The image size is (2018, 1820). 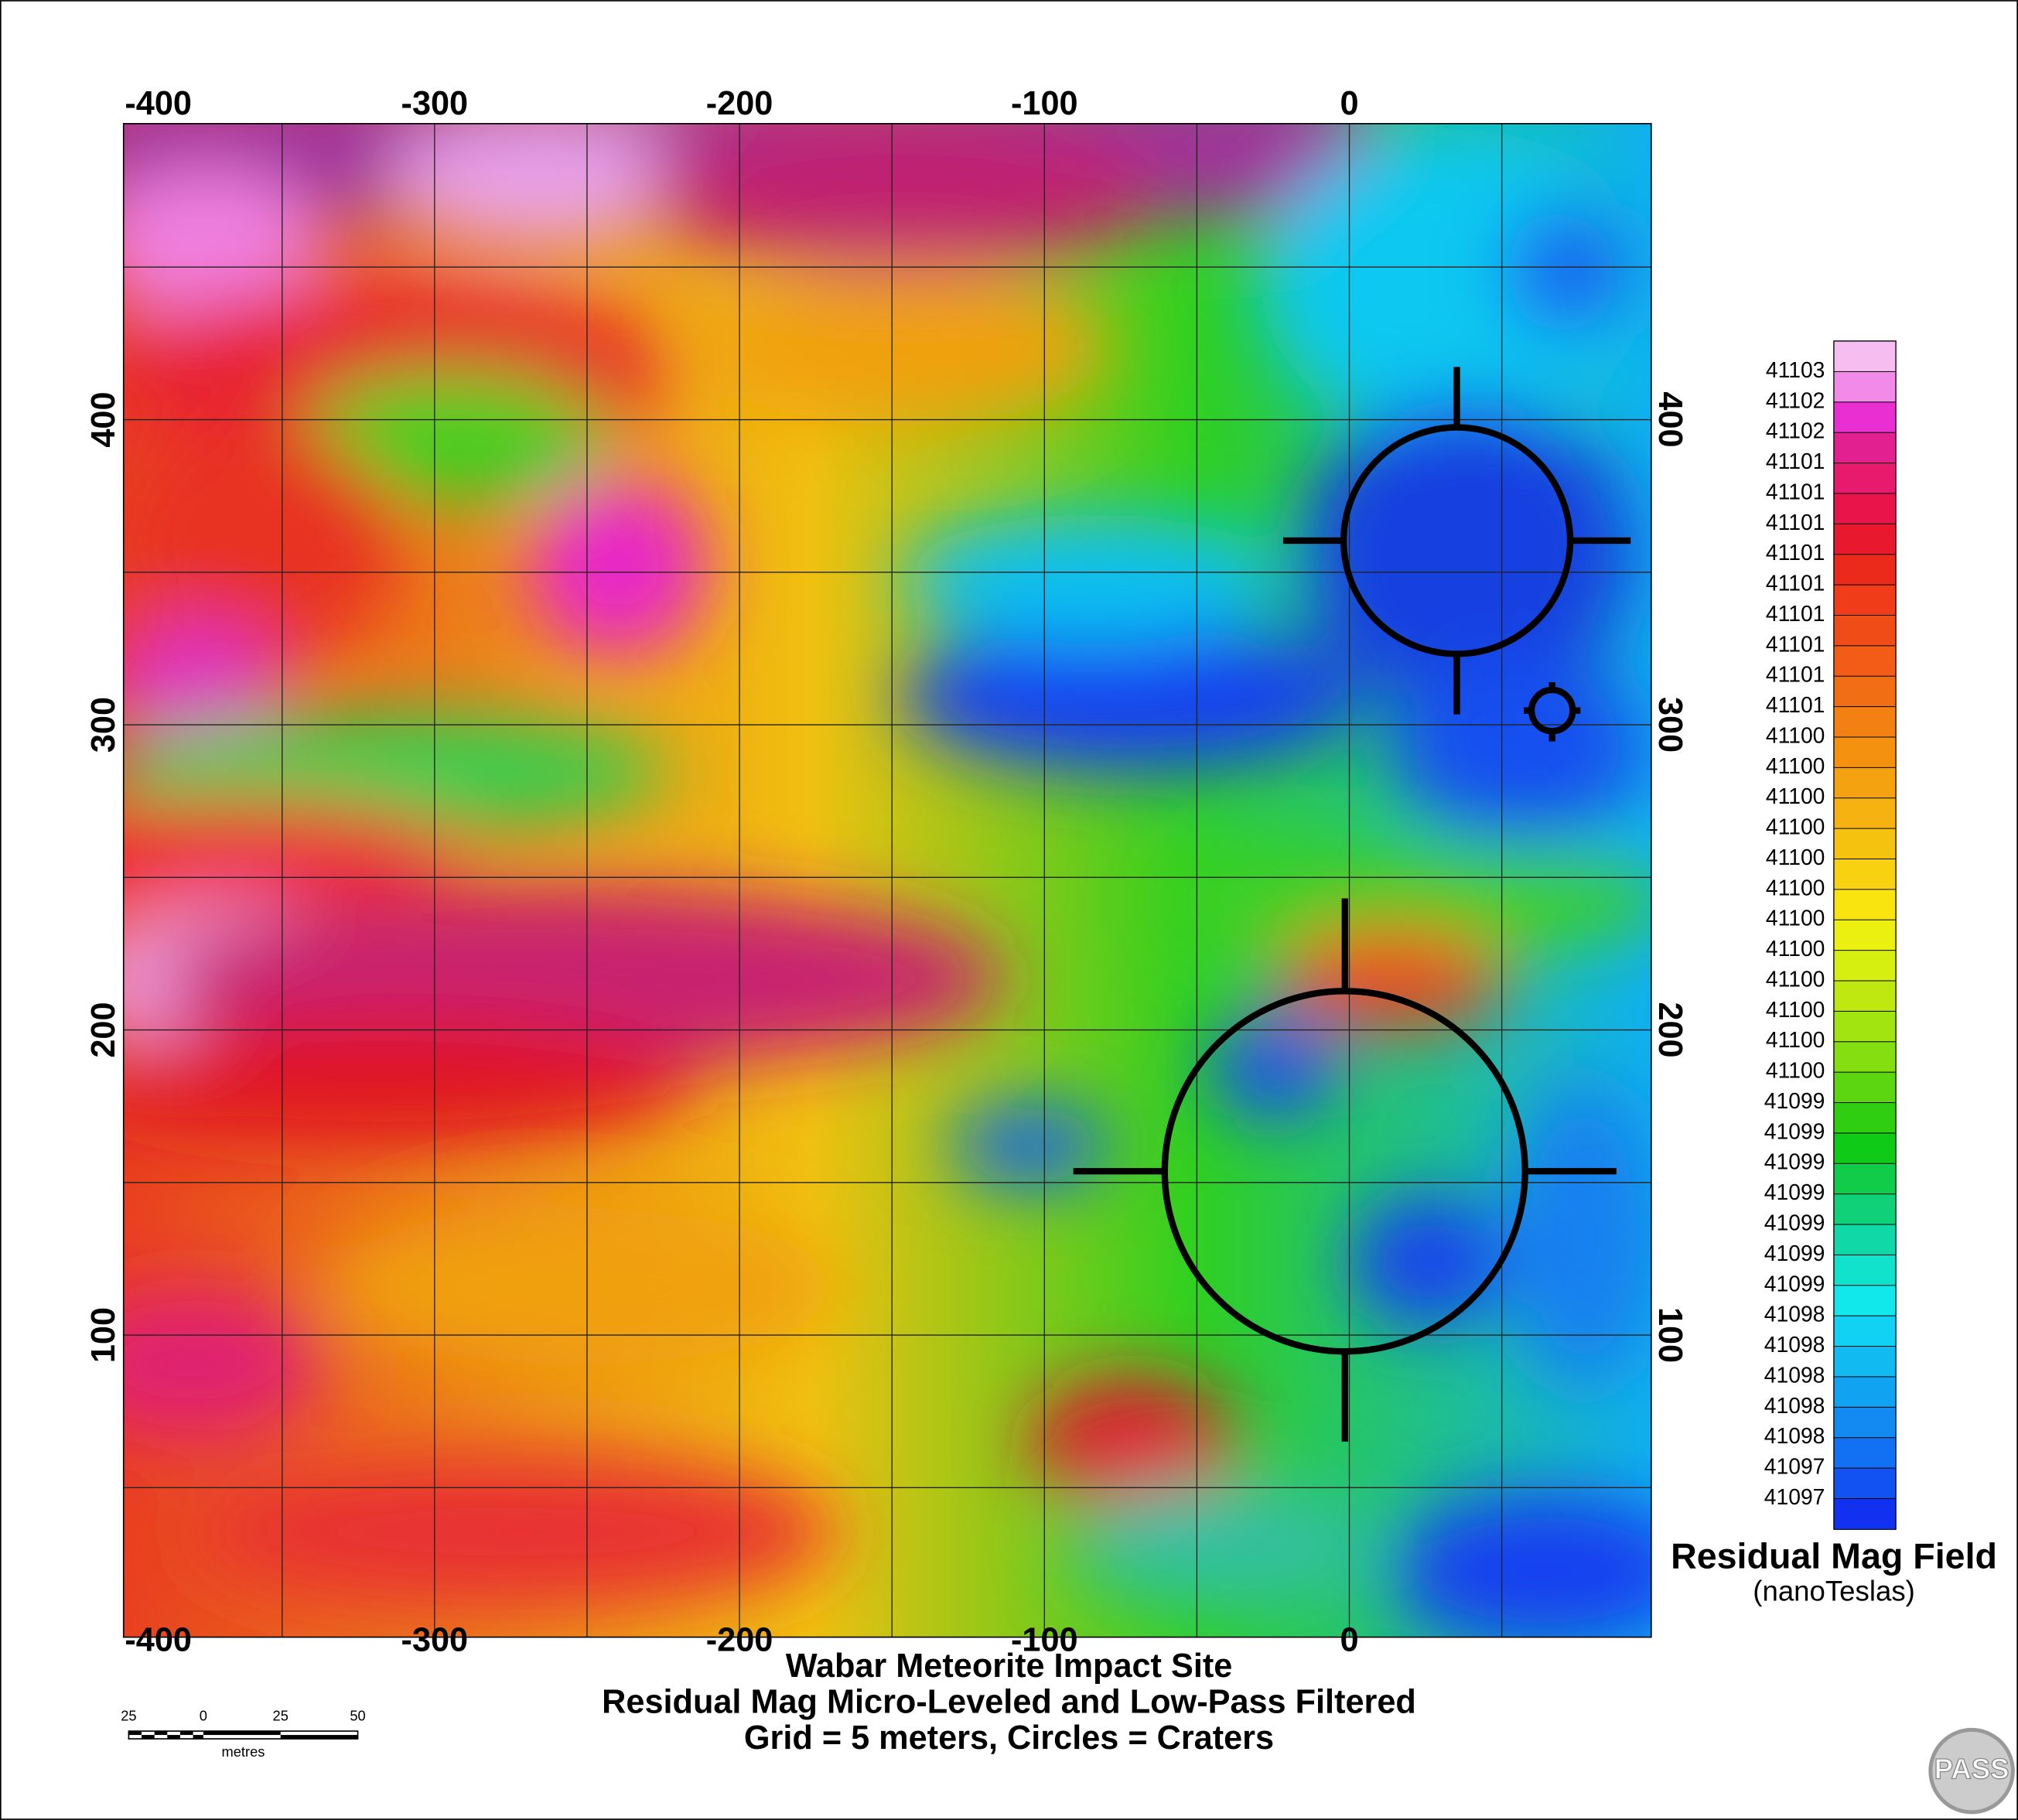 I want to click on legend-title: Residual Mag Field, so click(x=1834, y=1556).